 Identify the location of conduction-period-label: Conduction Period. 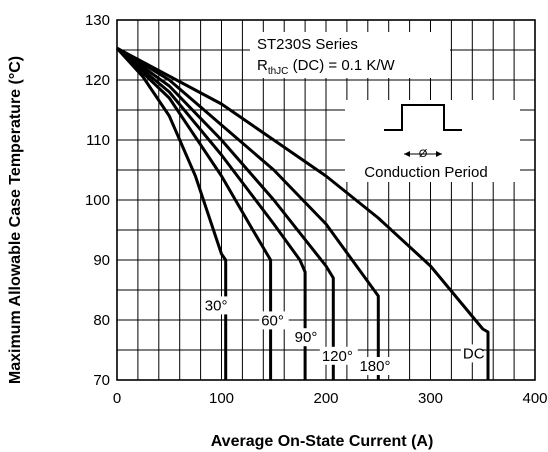
(425, 172).